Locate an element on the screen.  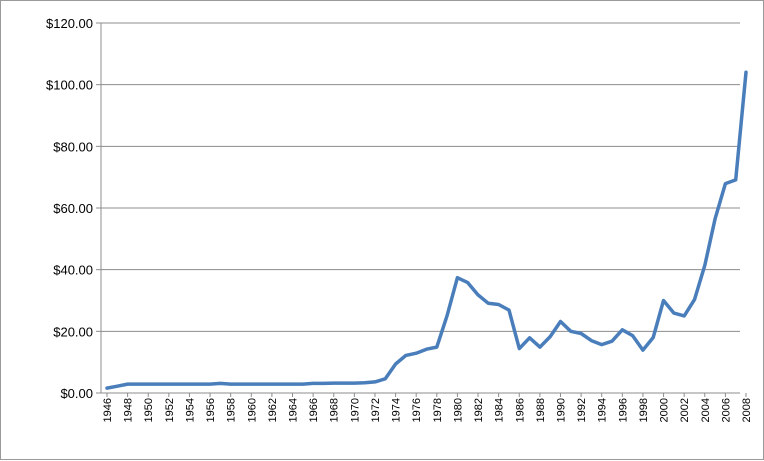
x-tick-label: 1988 is located at coordinates (541, 410).